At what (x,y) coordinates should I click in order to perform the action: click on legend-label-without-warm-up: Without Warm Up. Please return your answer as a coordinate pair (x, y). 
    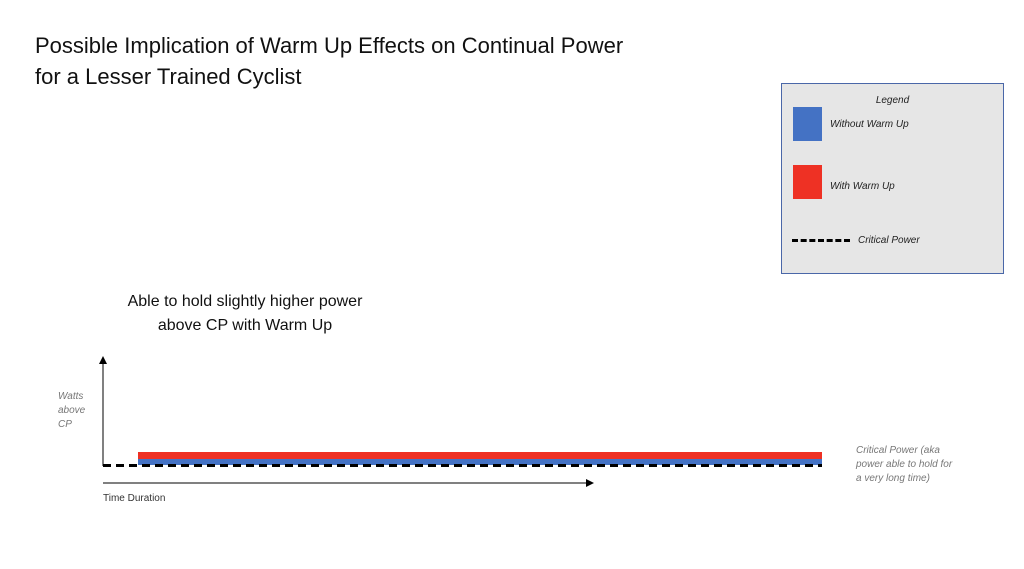
    Looking at the image, I should click on (869, 124).